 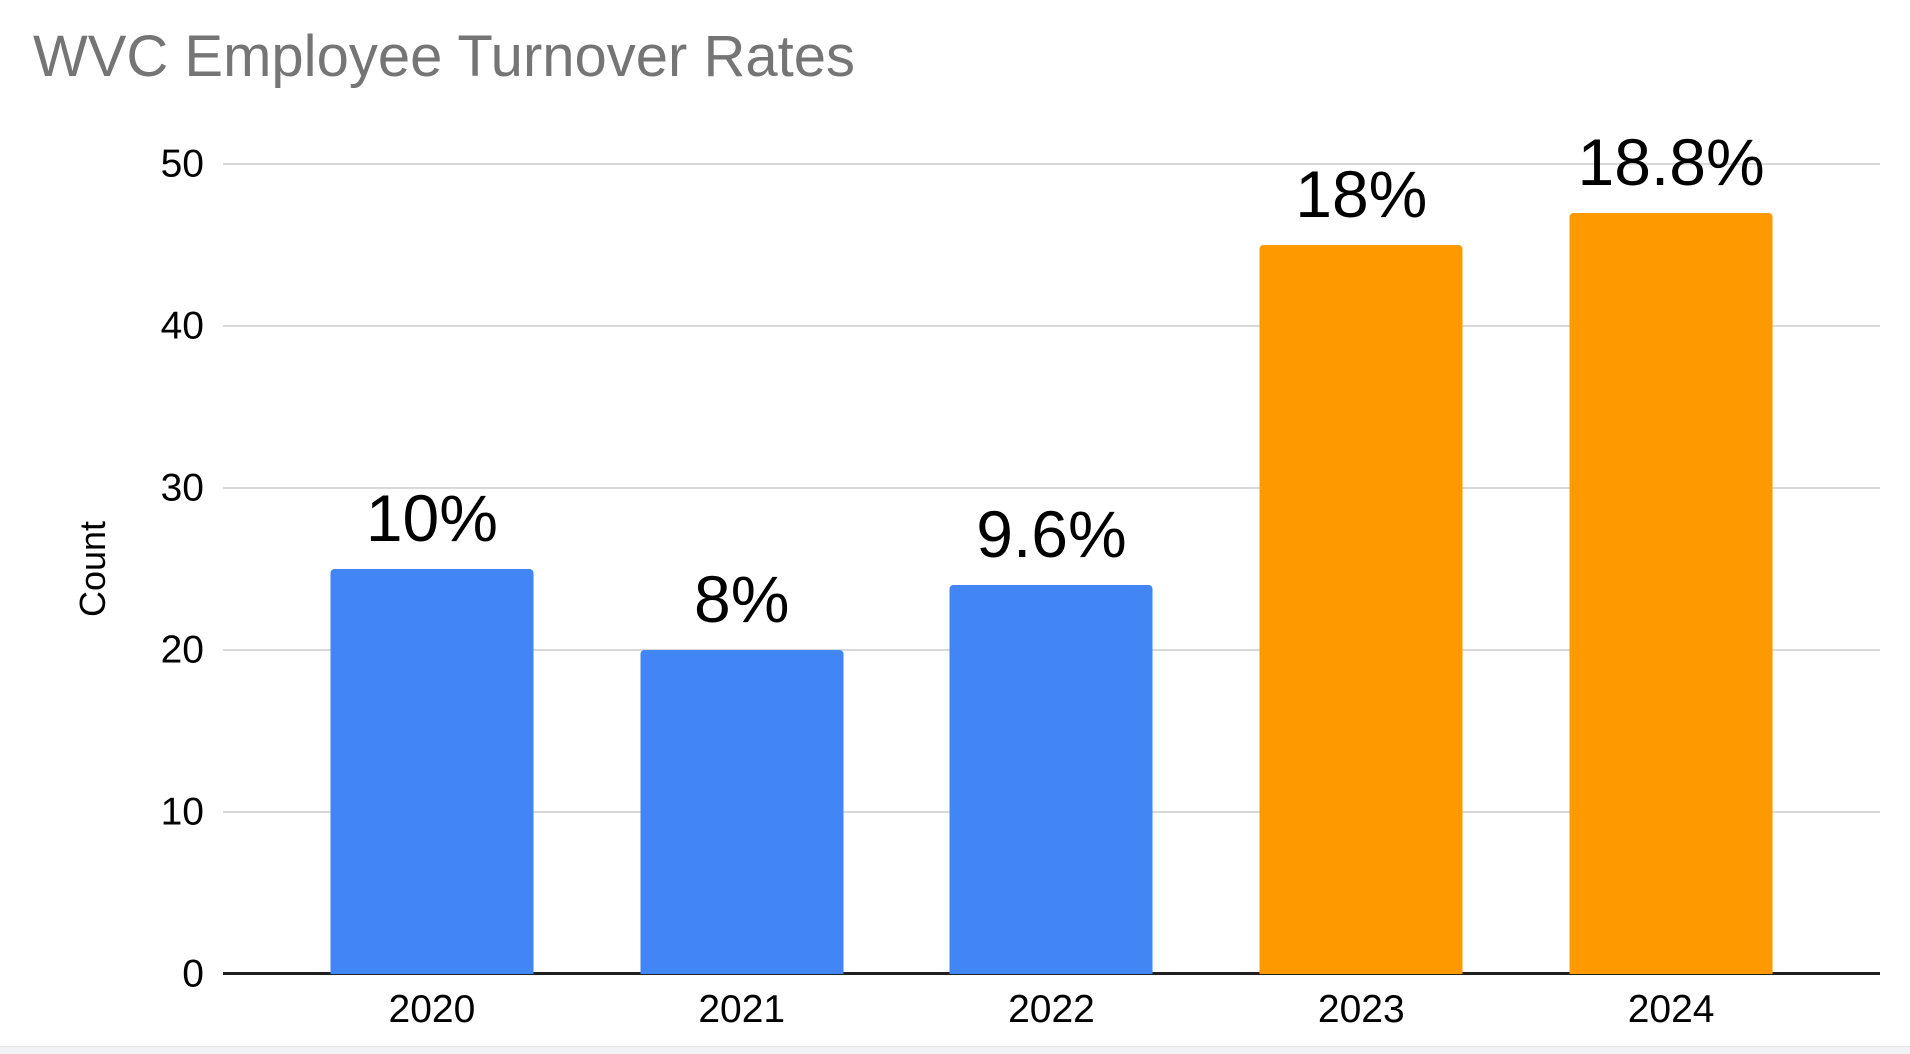 What do you see at coordinates (1361, 1009) in the screenshot?
I see `x-tick-2023: 2023` at bounding box center [1361, 1009].